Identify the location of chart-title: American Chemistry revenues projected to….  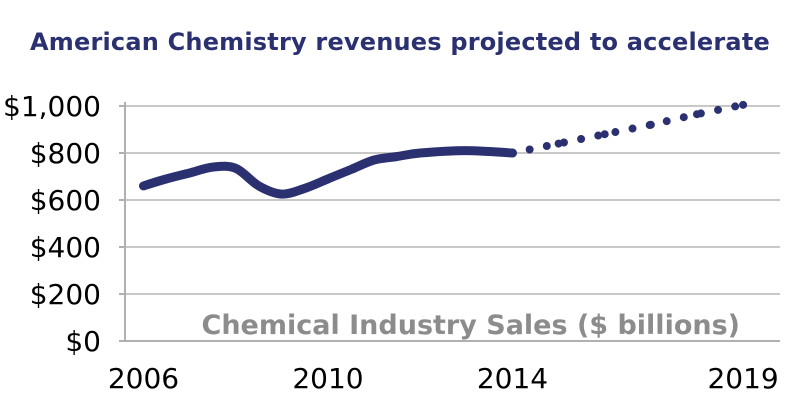
(400, 42).